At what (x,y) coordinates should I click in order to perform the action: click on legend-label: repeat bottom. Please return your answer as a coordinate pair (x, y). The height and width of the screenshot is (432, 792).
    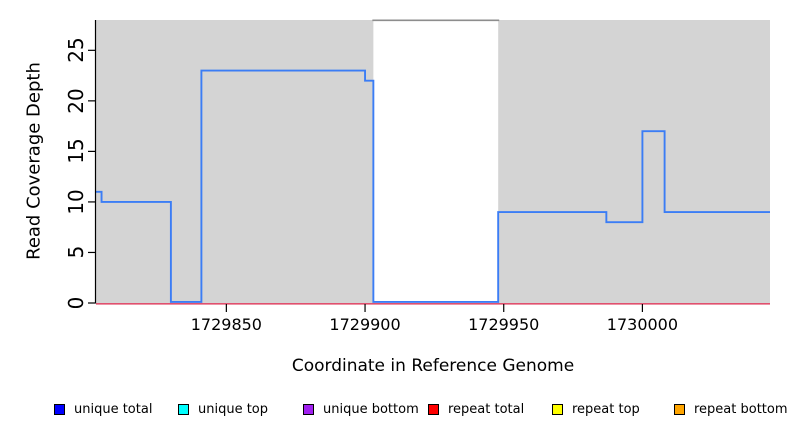
    Looking at the image, I should click on (741, 409).